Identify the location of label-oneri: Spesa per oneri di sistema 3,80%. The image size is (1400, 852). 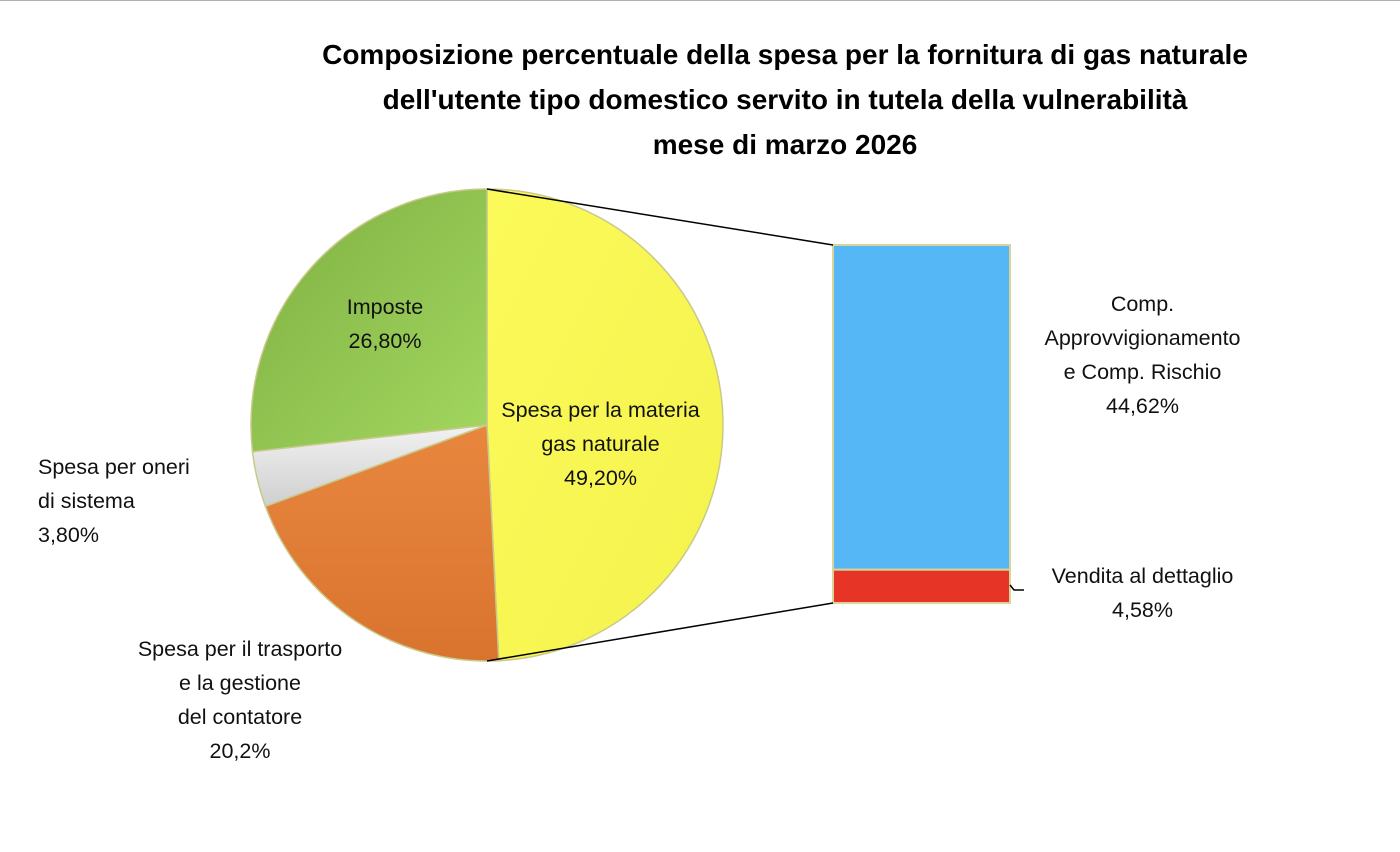
(114, 501).